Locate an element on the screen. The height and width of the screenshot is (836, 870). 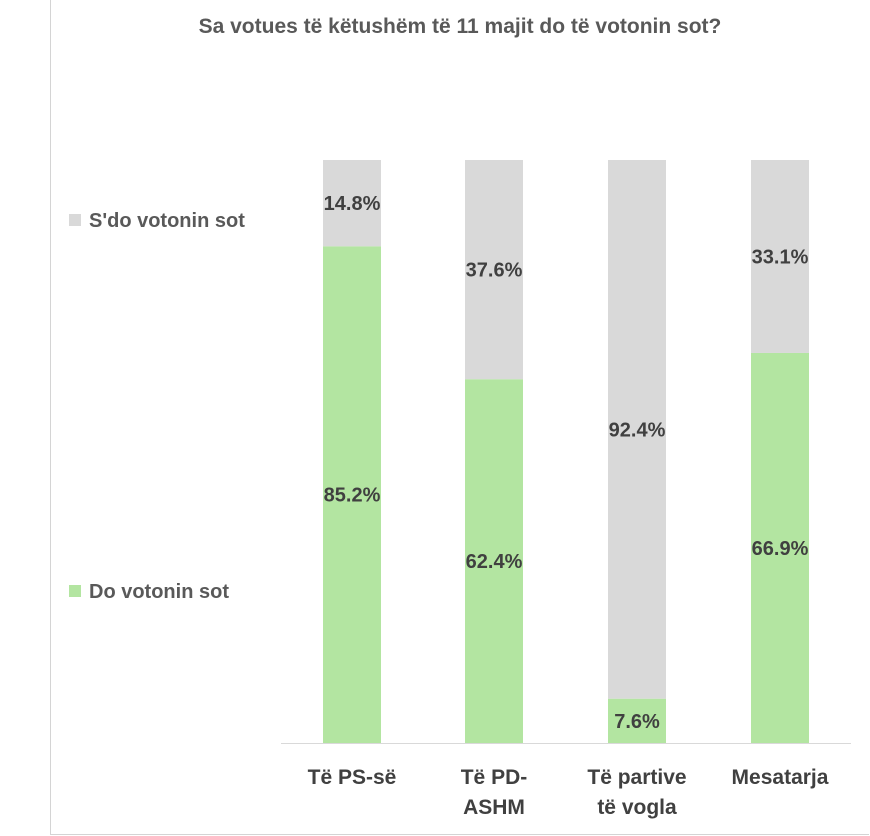
data-label-0-2: 7.6% is located at coordinates (637, 722).